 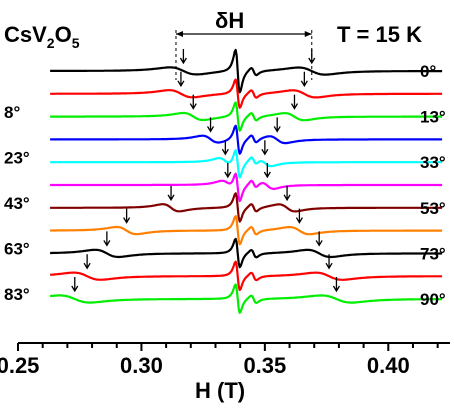 I want to click on angle-label: 23°, so click(x=17, y=157).